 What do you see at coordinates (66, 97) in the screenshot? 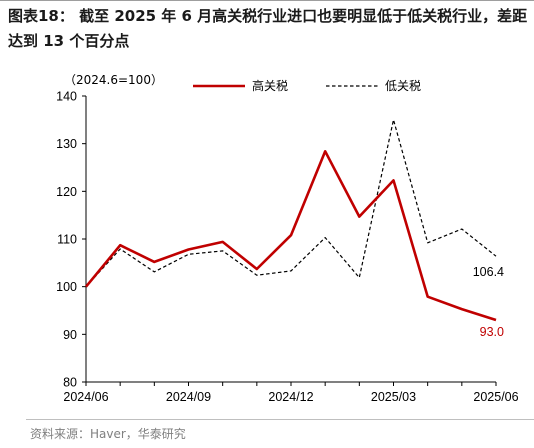
I see `y-tick-label: 140` at bounding box center [66, 97].